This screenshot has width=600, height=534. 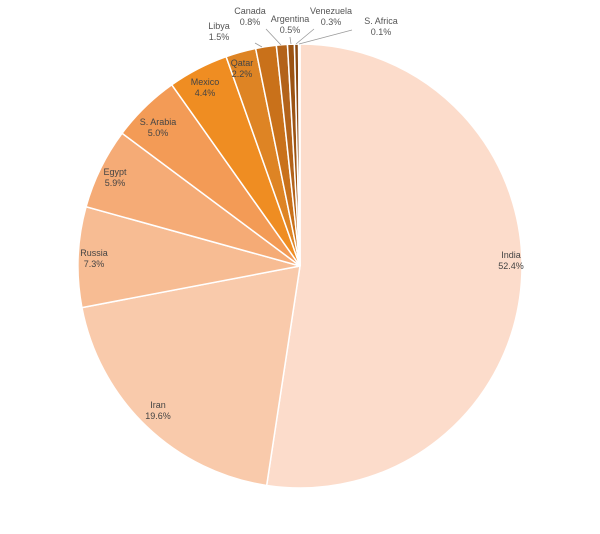 What do you see at coordinates (158, 416) in the screenshot?
I see `slice-value-iran: 19.6%` at bounding box center [158, 416].